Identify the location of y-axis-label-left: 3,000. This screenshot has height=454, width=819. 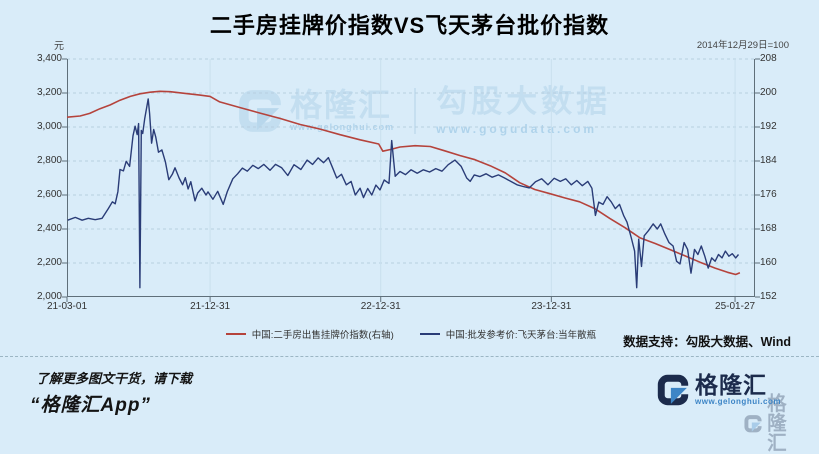
(49, 126).